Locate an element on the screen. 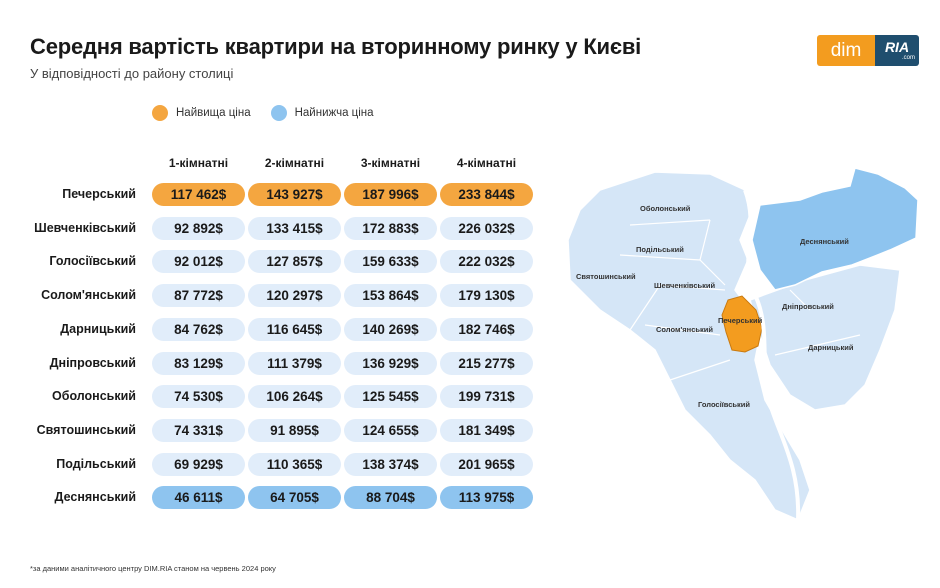 This screenshot has height=588, width=940. district-label: Шевченківський is located at coordinates (85, 228).